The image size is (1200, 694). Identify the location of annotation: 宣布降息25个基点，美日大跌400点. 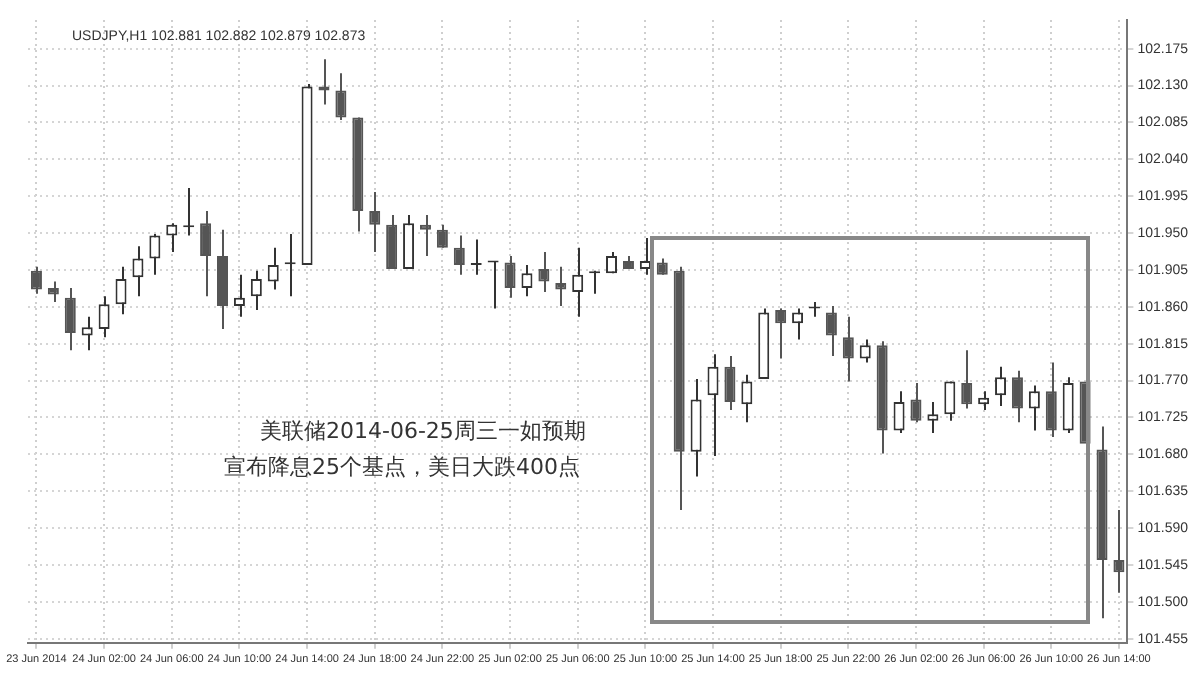
(402, 467).